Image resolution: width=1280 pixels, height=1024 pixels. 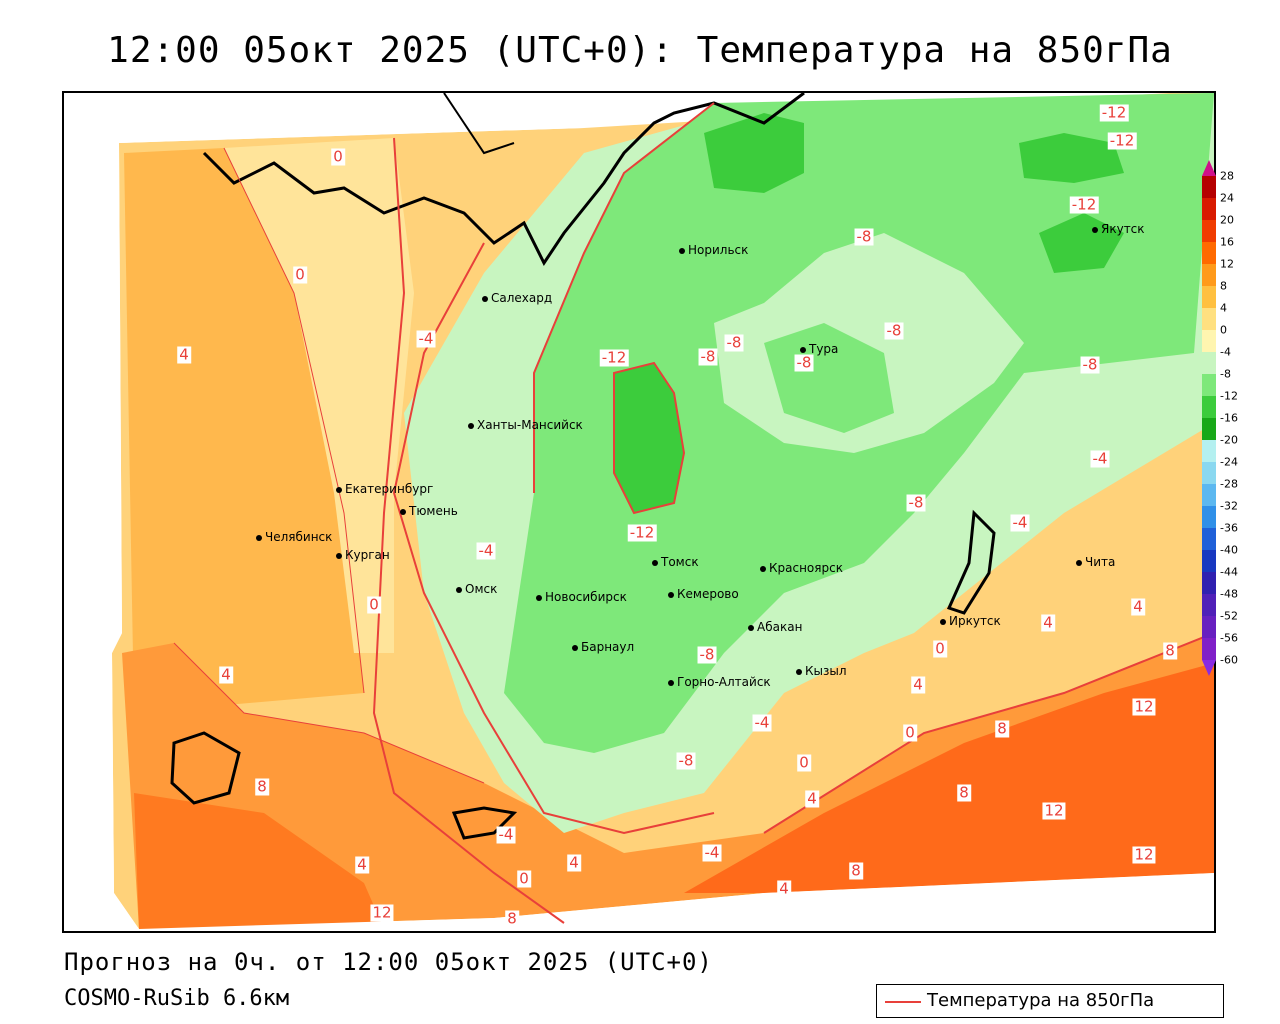 I want to click on isotherm-minus12, so click(x=649, y=438).